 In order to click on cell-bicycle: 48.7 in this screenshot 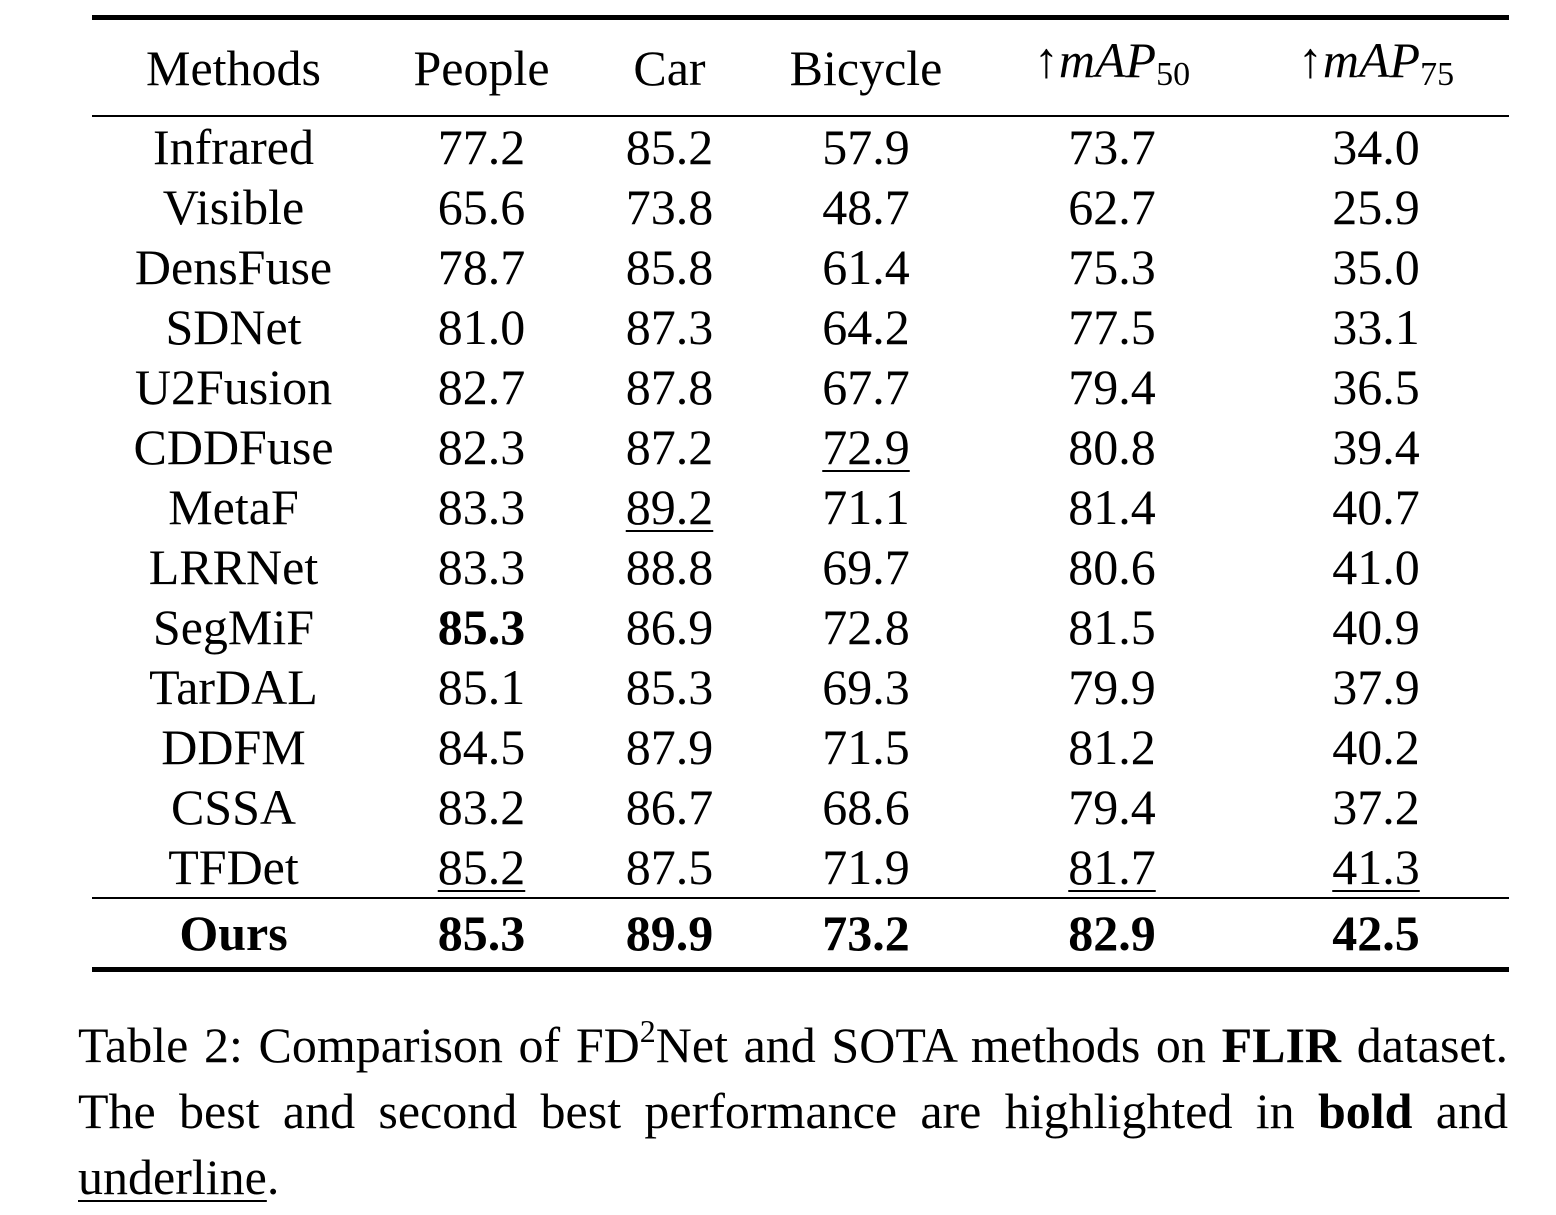, I will do `click(866, 207)`.